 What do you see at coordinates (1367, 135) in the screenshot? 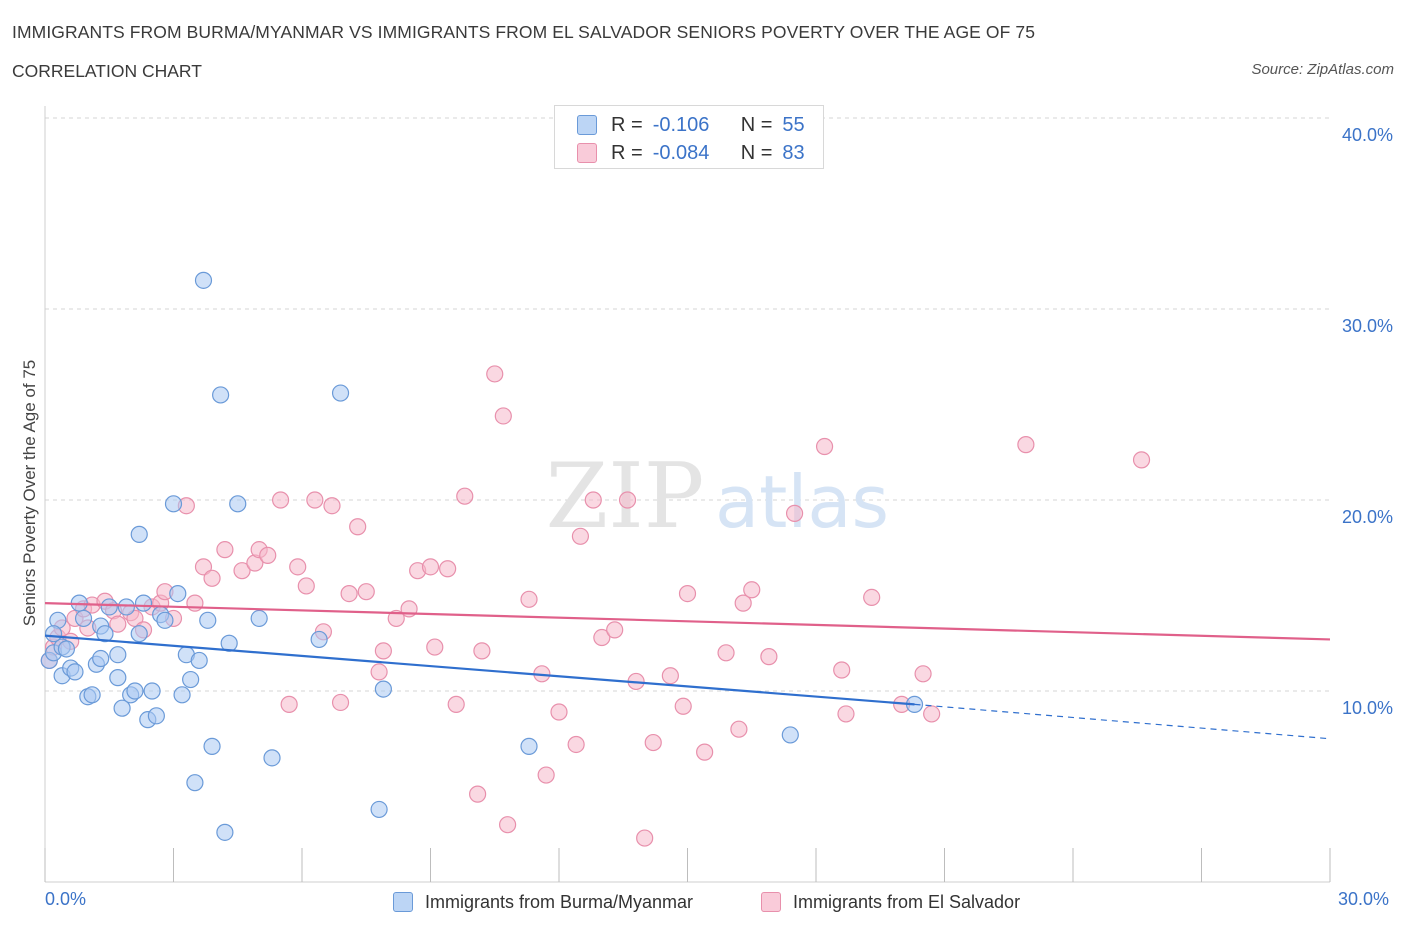
I see `y-tick-label: 40.0%` at bounding box center [1367, 135].